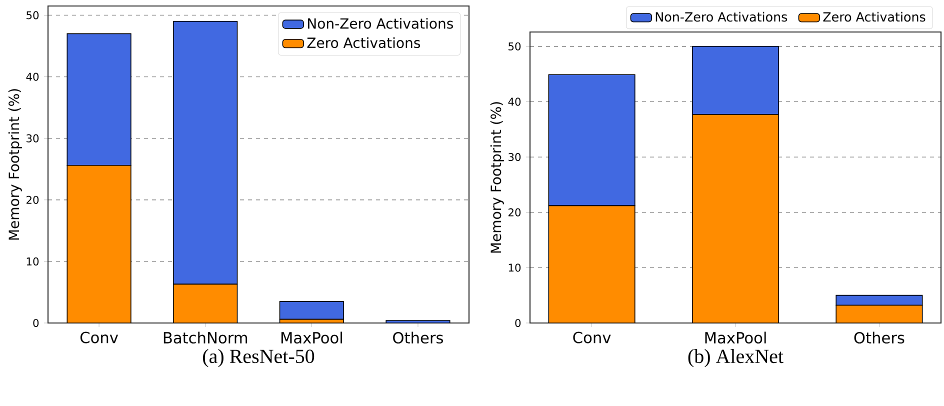 This screenshot has height=406, width=944. What do you see at coordinates (206, 338) in the screenshot?
I see `x-tick-label: BatchNorm` at bounding box center [206, 338].